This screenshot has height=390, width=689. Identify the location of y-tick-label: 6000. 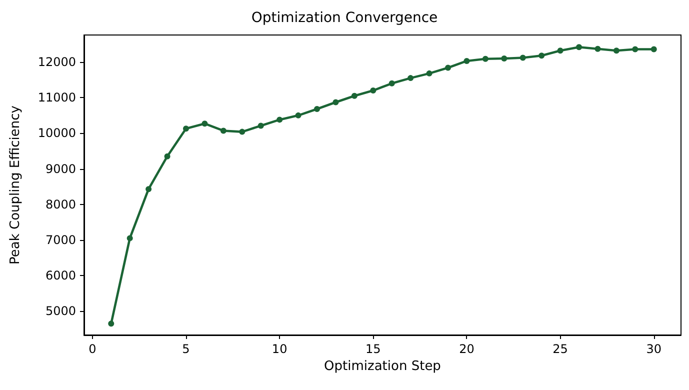
(60, 275).